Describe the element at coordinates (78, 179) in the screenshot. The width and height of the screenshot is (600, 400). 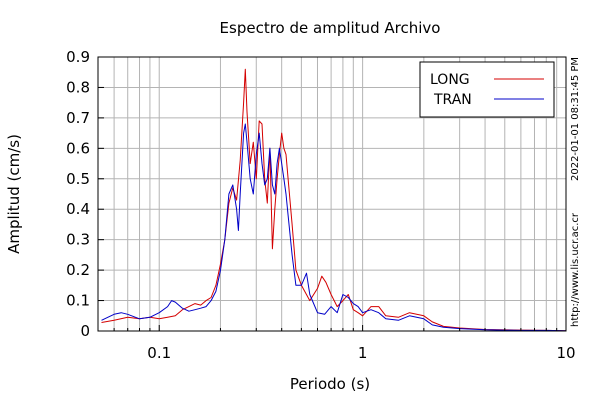
I see `y-tick-label: 0.5` at that location.